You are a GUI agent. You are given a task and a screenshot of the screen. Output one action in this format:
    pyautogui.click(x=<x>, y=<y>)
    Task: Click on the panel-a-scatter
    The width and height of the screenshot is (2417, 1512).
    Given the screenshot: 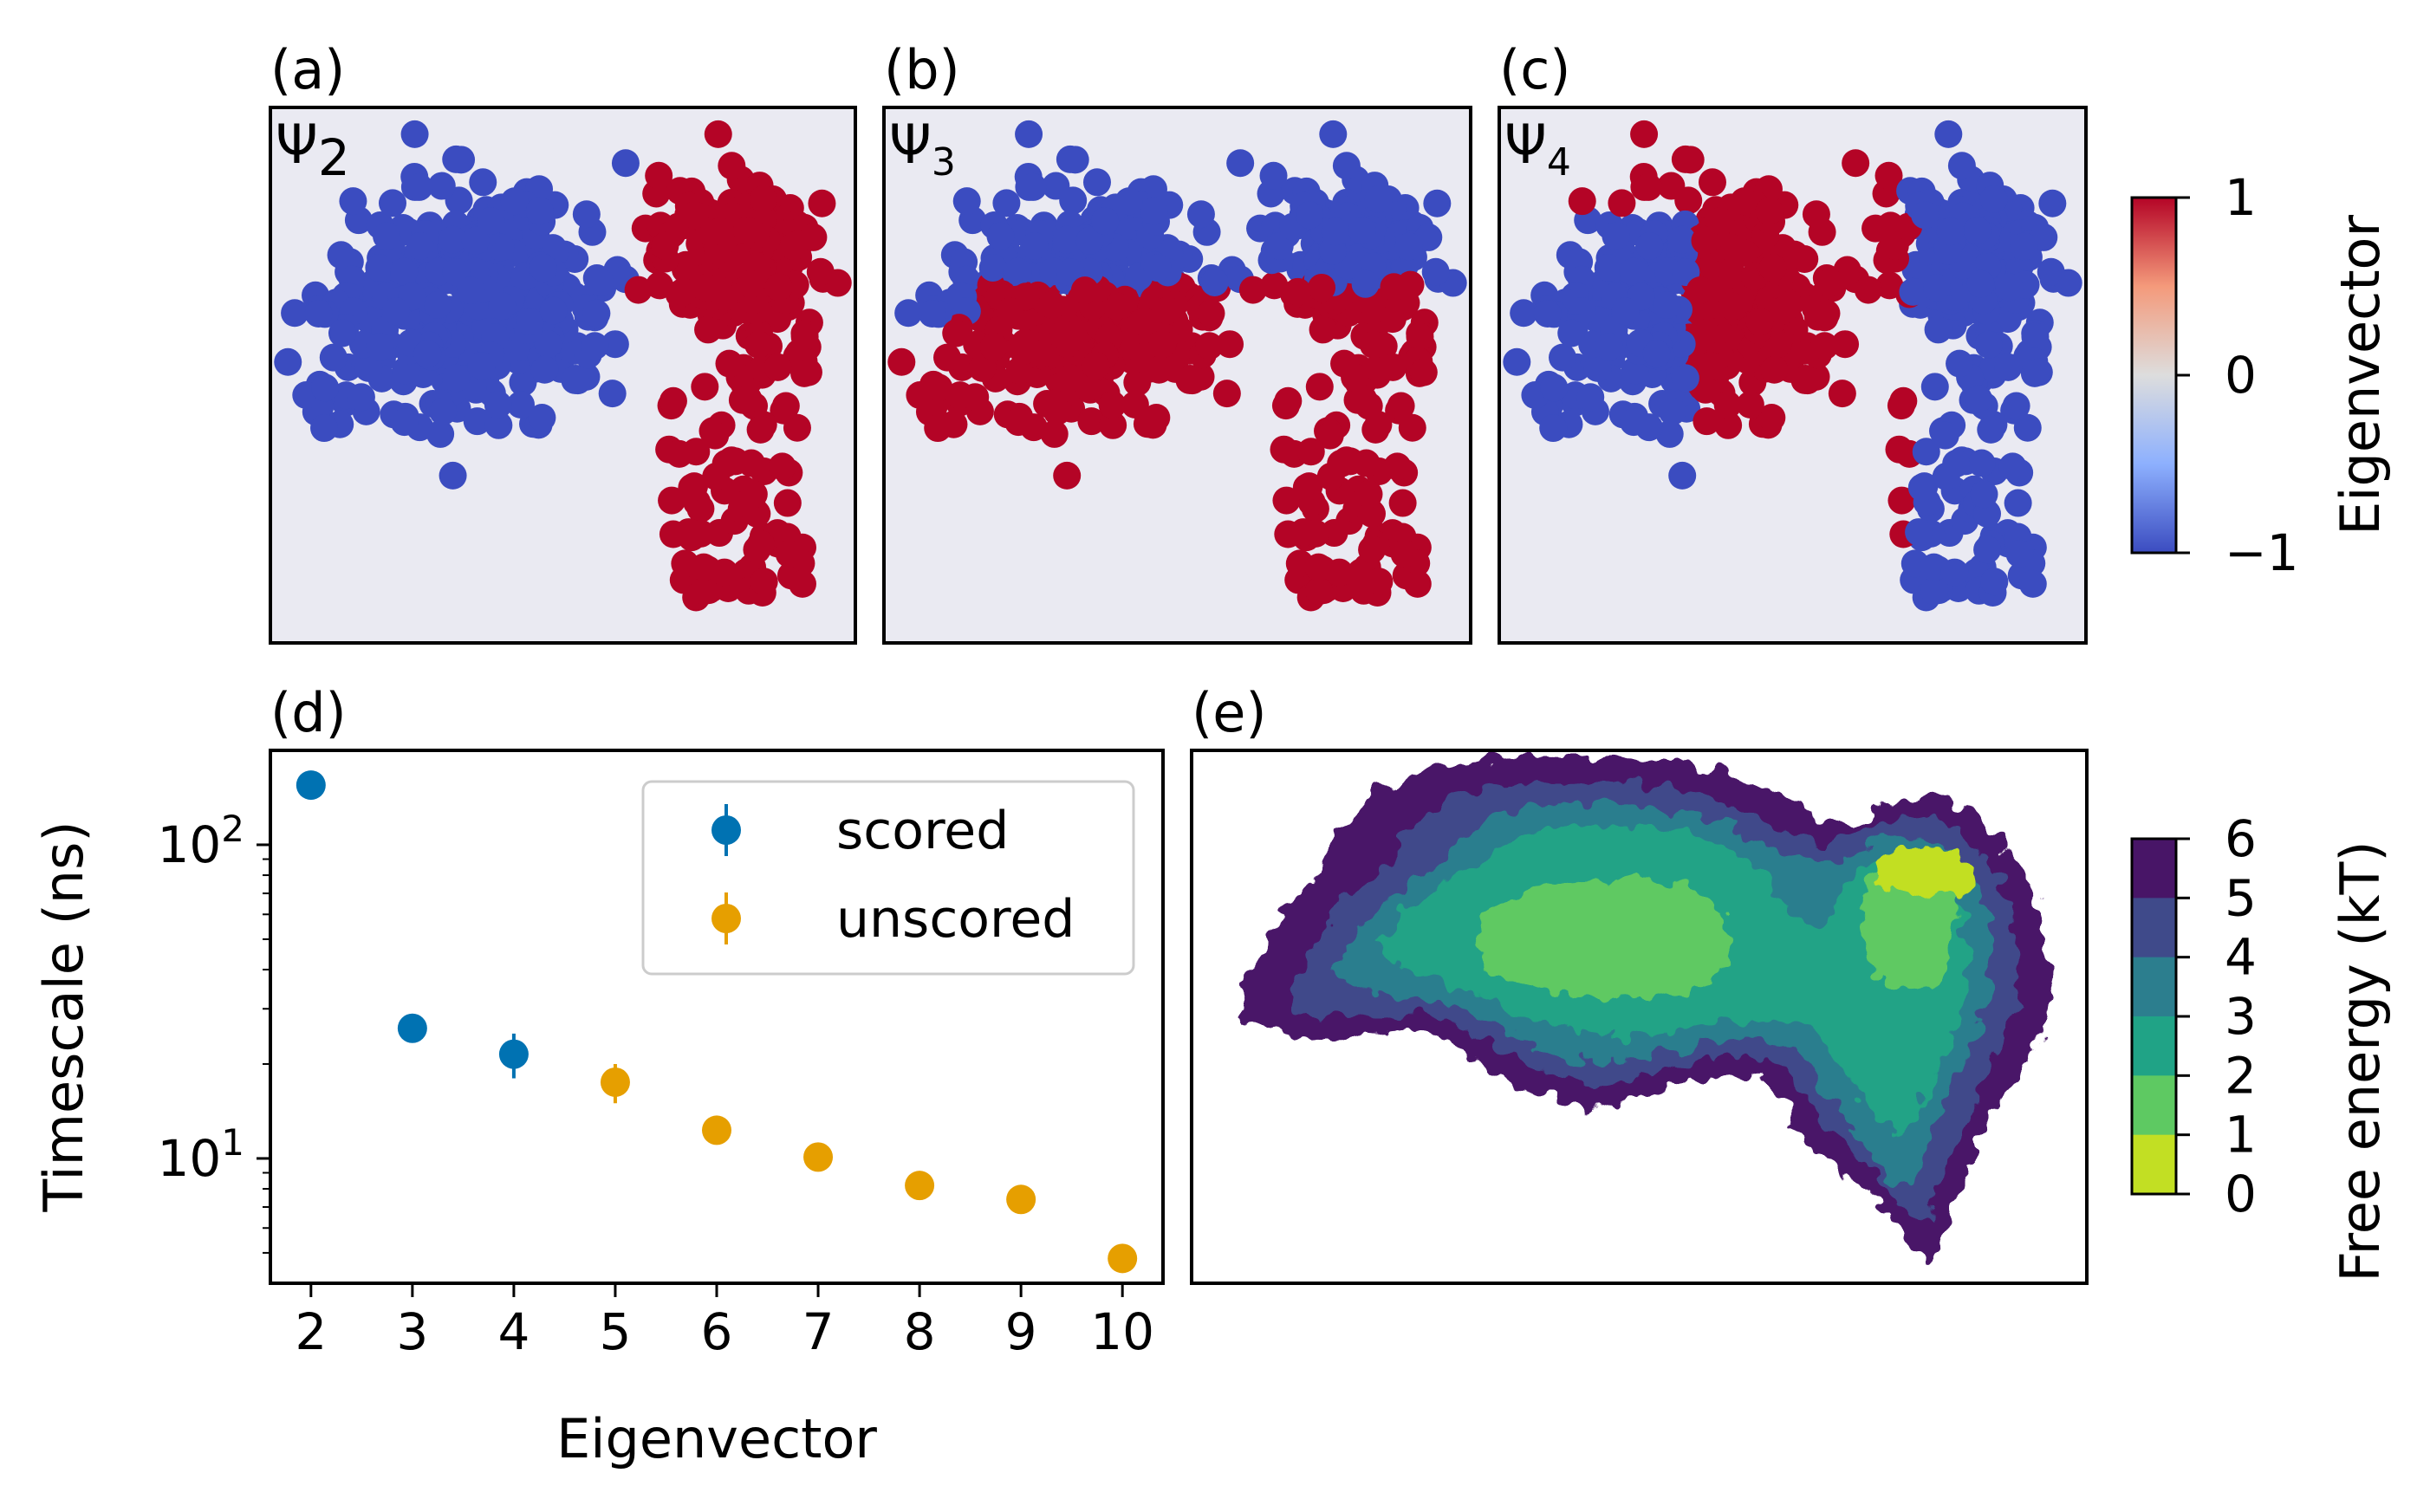 What is the action you would take?
    pyautogui.click(x=563, y=366)
    